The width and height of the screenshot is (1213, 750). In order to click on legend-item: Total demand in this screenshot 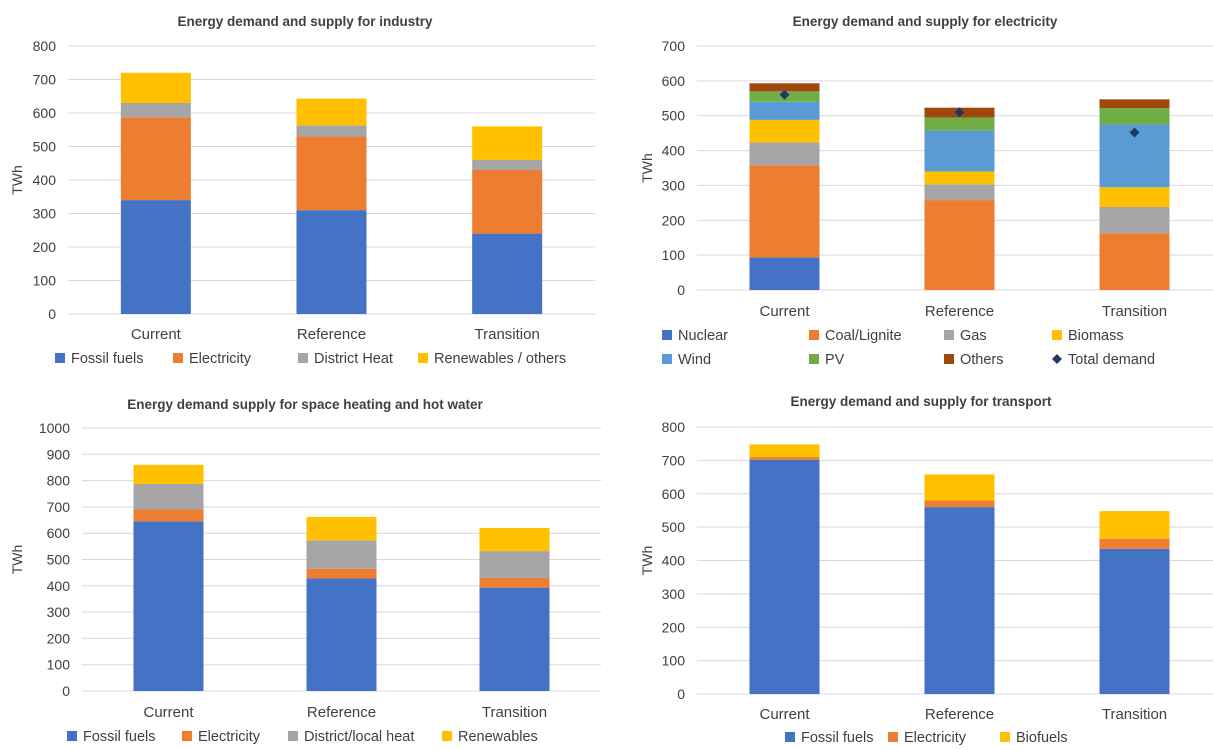, I will do `click(1103, 360)`.